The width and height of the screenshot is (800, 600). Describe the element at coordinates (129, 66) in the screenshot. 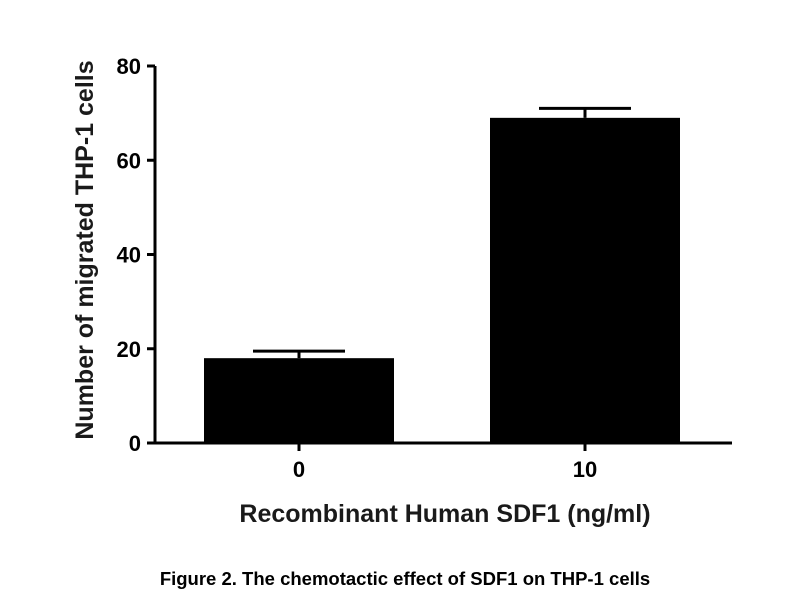

I see `y-tick-label-80: 80` at that location.